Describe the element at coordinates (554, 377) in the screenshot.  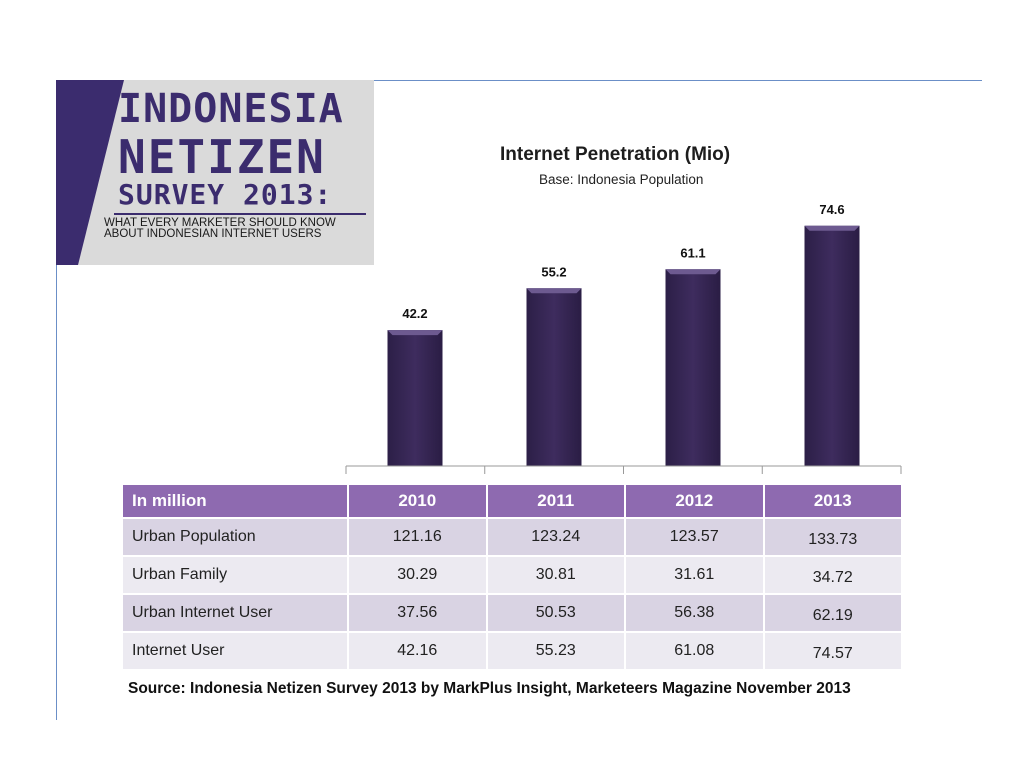
I see `bar-2011` at that location.